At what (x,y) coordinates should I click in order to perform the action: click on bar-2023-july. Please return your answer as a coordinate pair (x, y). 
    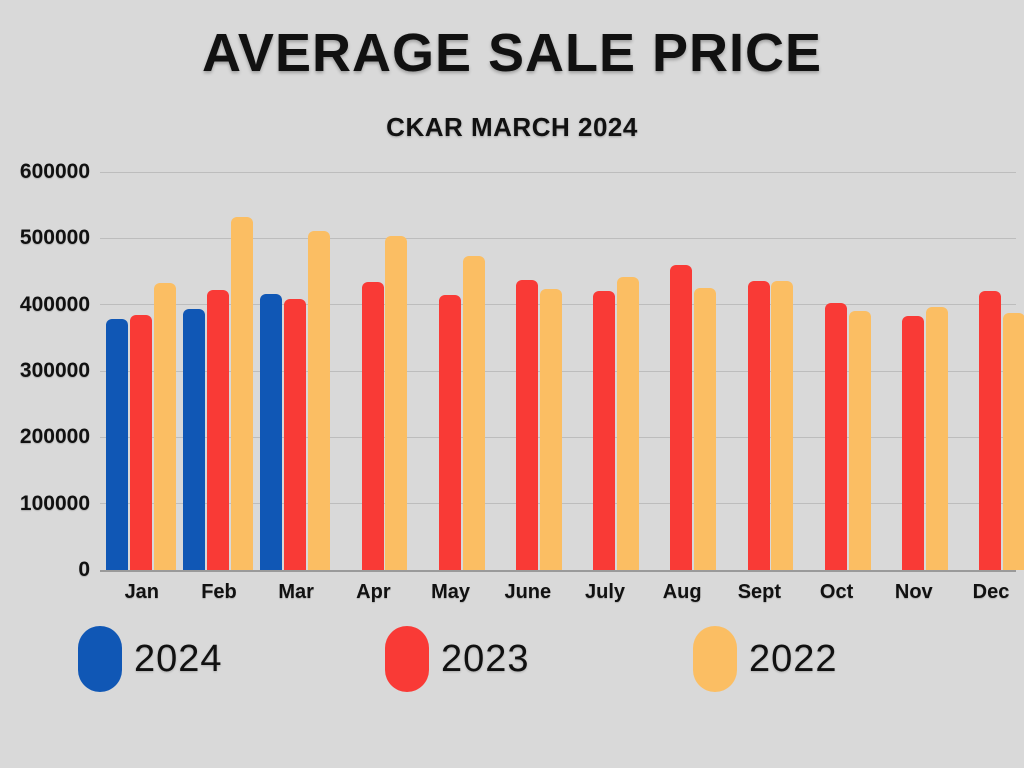
    Looking at the image, I should click on (604, 430).